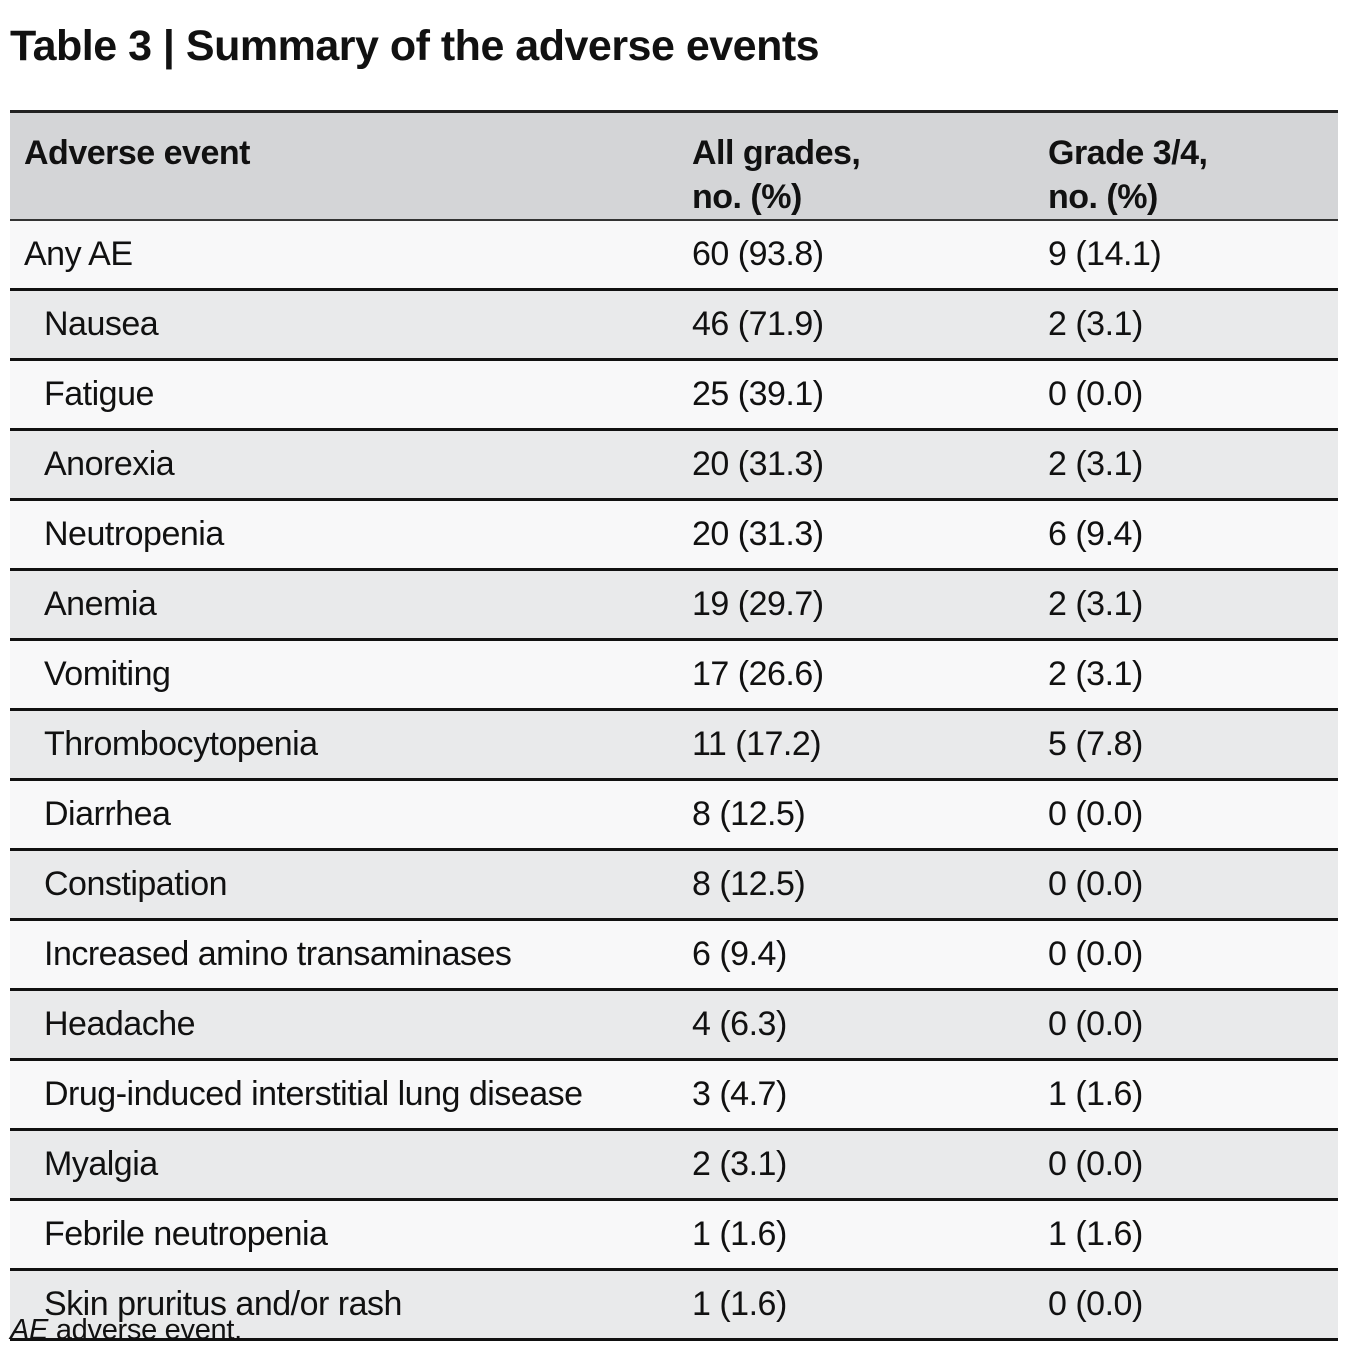  Describe the element at coordinates (1185, 255) in the screenshot. I see `cell-grade-3-4: 9 (14.1)` at that location.